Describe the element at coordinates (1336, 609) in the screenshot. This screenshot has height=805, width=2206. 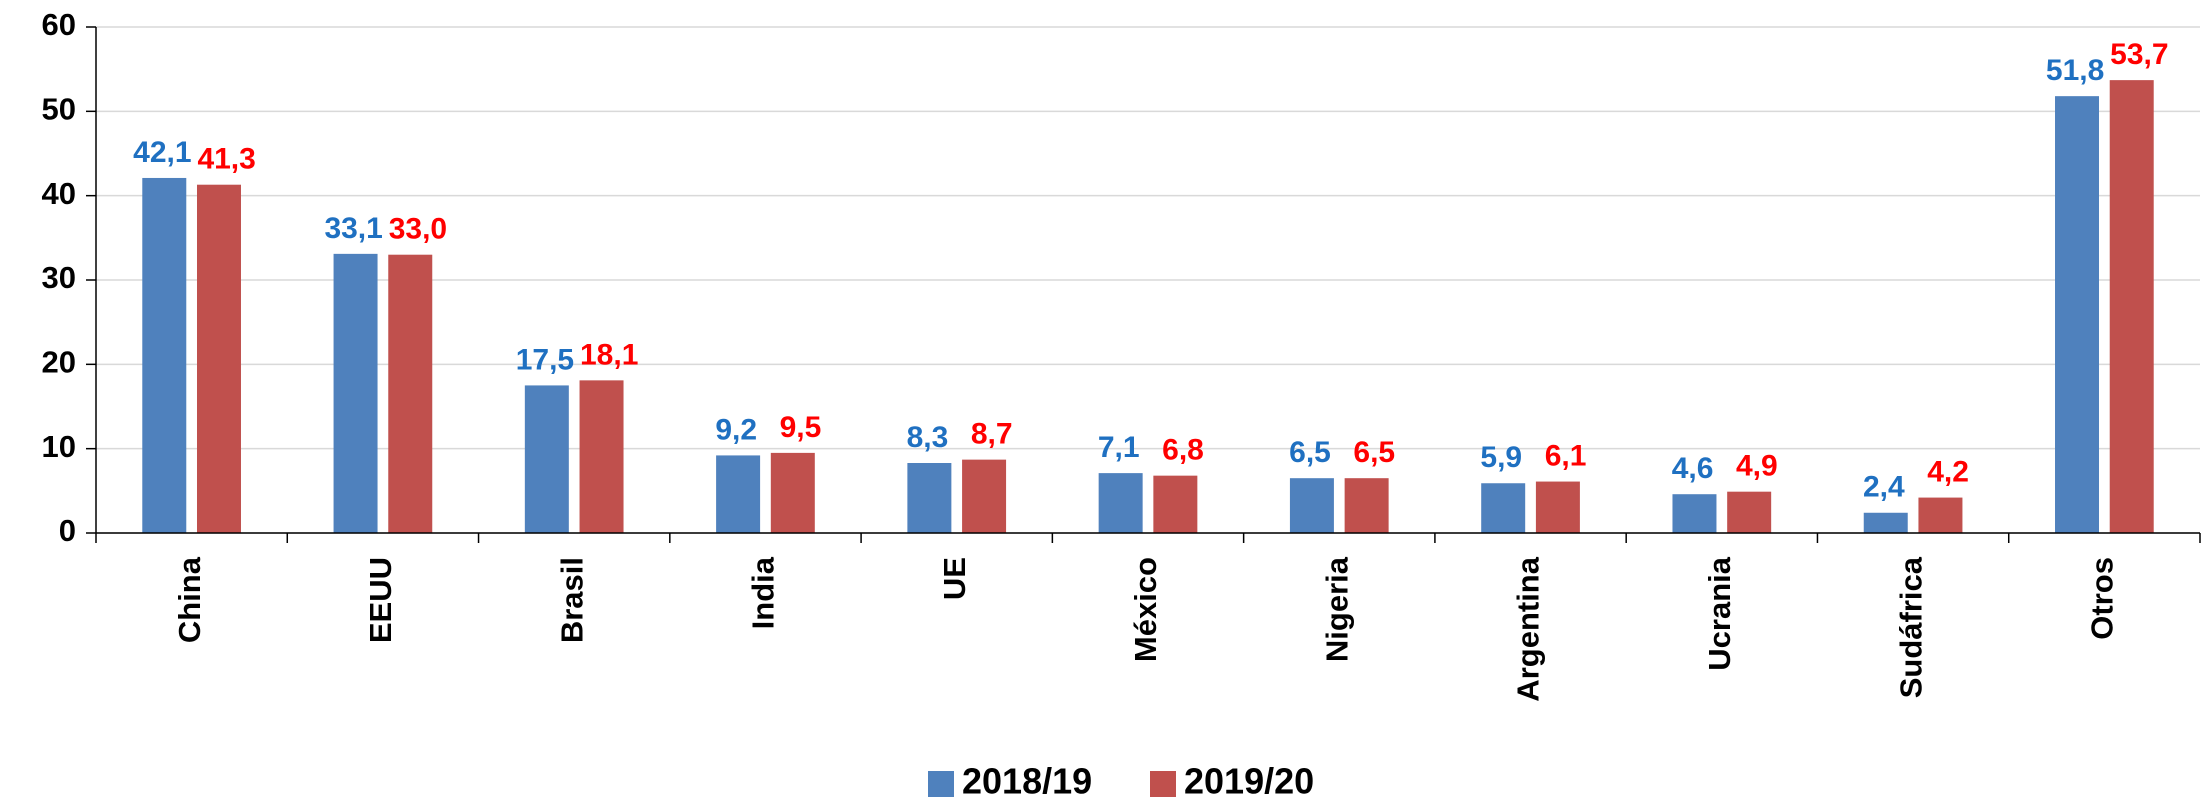
I see `x-tick-label: Nigeria` at that location.